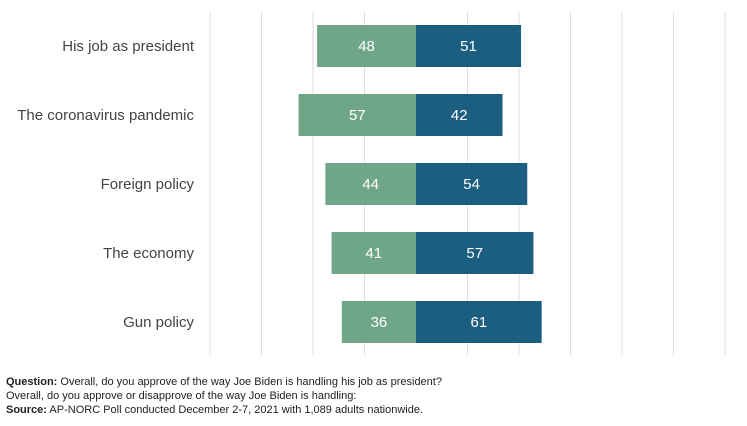 The height and width of the screenshot is (426, 747). Describe the element at coordinates (346, 0) in the screenshot. I see `legend-label-approve: Approve` at that location.